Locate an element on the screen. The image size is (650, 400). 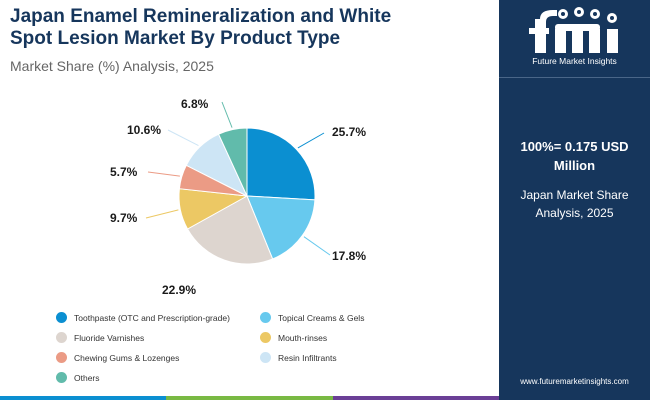
panel-divider is located at coordinates (574, 77).